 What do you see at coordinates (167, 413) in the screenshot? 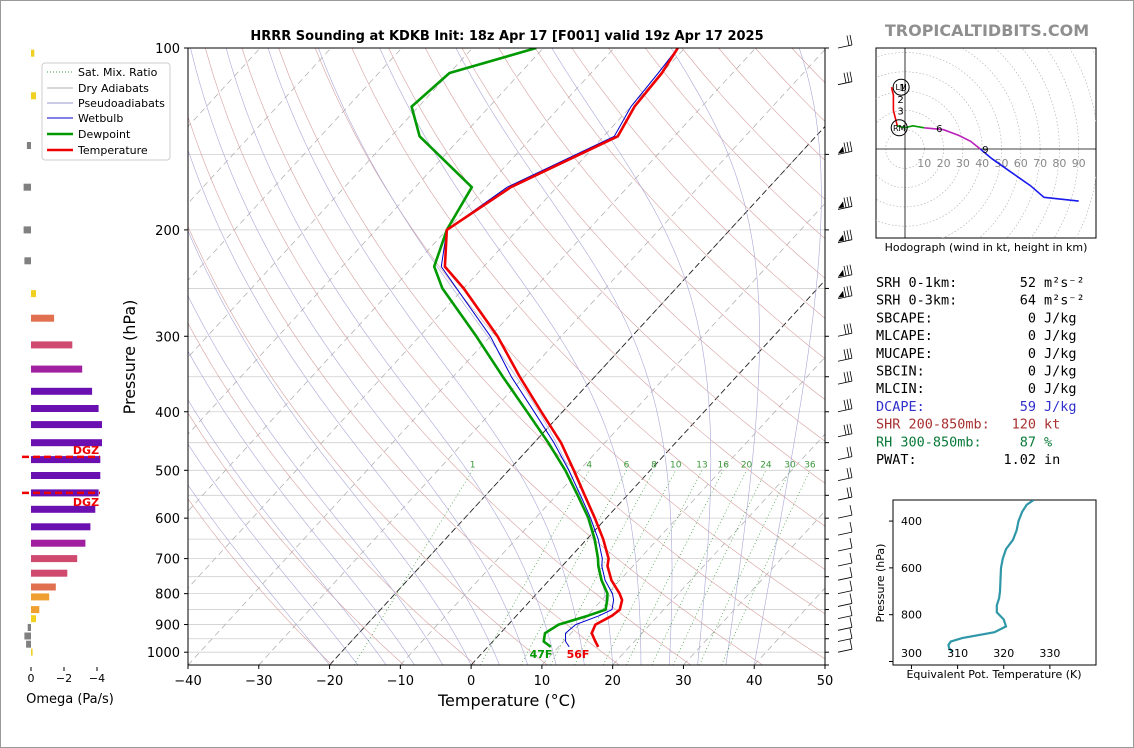
I see `y-tick-label: 400` at bounding box center [167, 413].